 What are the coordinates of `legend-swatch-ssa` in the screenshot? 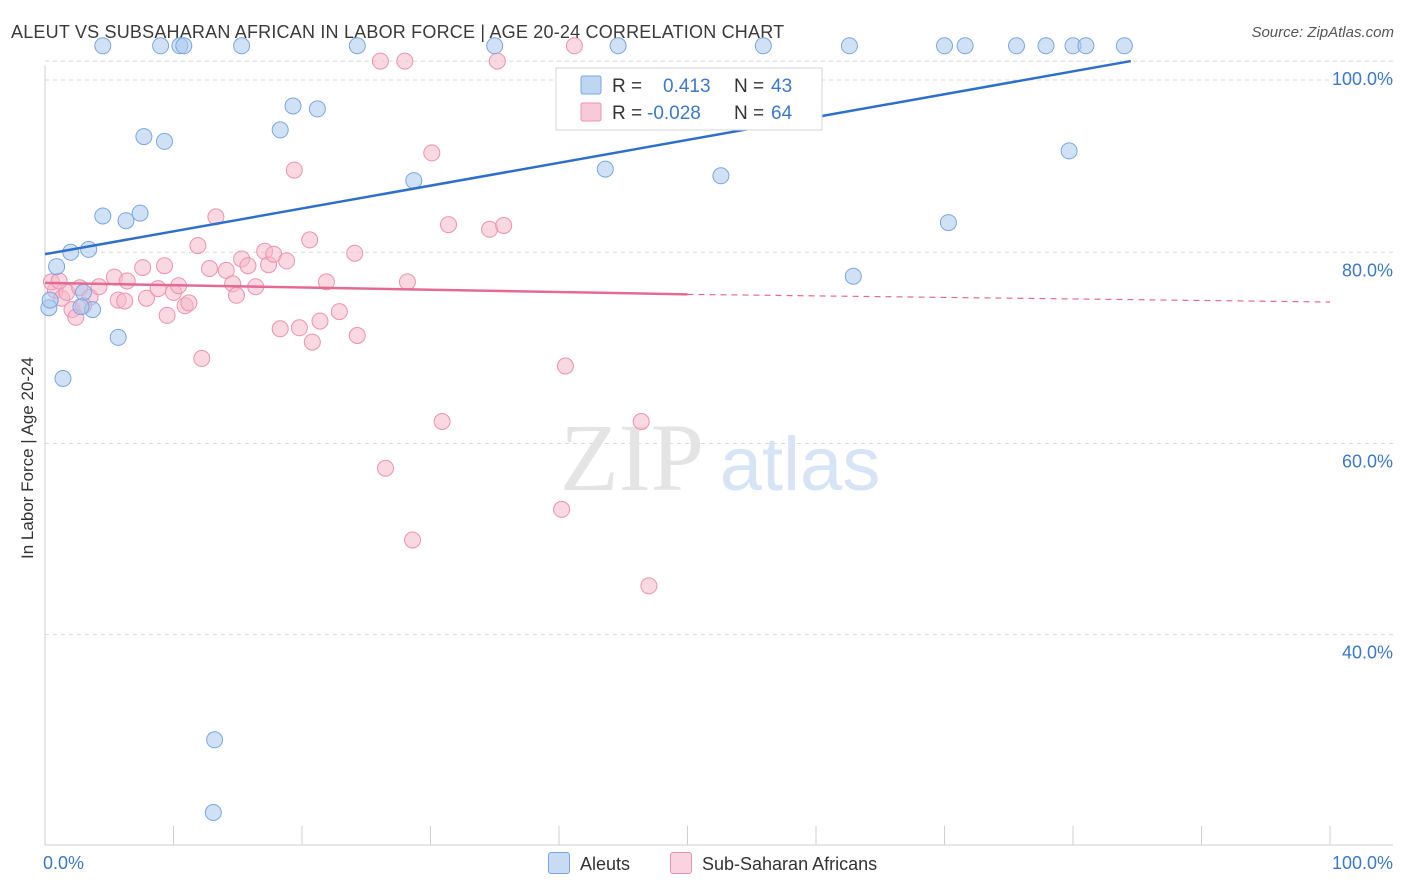 It's located at (591, 112).